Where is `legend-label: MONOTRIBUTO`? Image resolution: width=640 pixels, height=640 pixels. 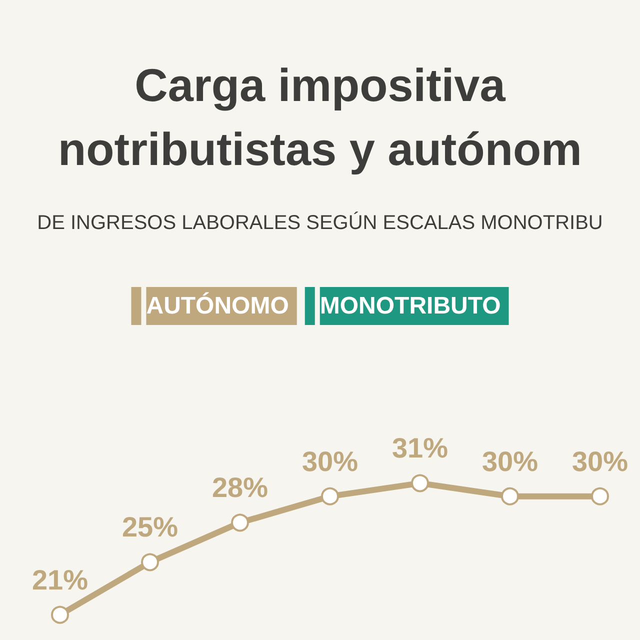
legend-label: MONOTRIBUTO is located at coordinates (410, 306).